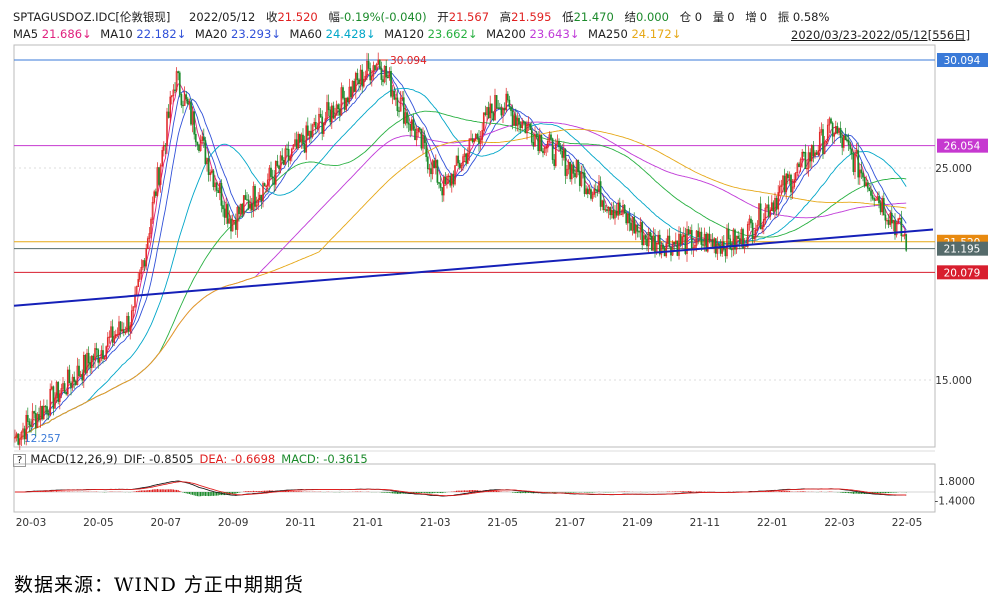 This screenshot has height=616, width=1003. Describe the element at coordinates (92, 17) in the screenshot. I see `symbol-name: SPTAGUSDOZ.IDC[伦敦银现]` at that location.